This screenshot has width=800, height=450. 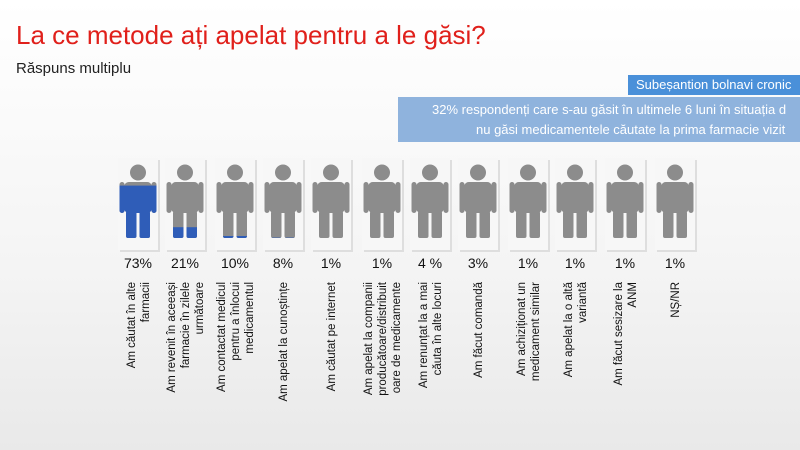 I want to click on data-label: 8%, so click(x=283, y=263).